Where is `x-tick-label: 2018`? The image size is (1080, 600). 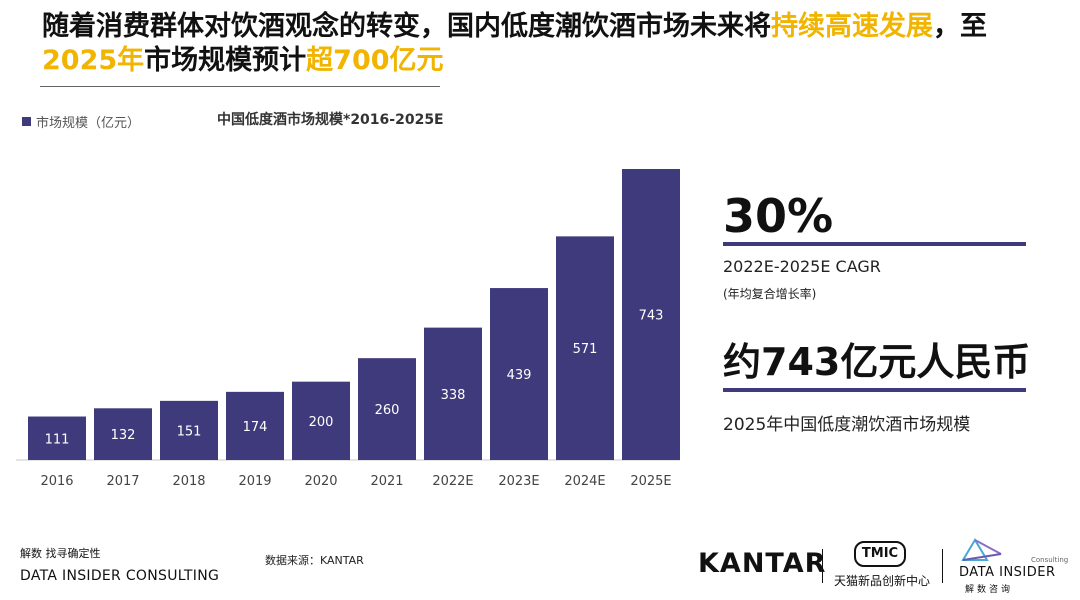 x-tick-label: 2018 is located at coordinates (188, 481).